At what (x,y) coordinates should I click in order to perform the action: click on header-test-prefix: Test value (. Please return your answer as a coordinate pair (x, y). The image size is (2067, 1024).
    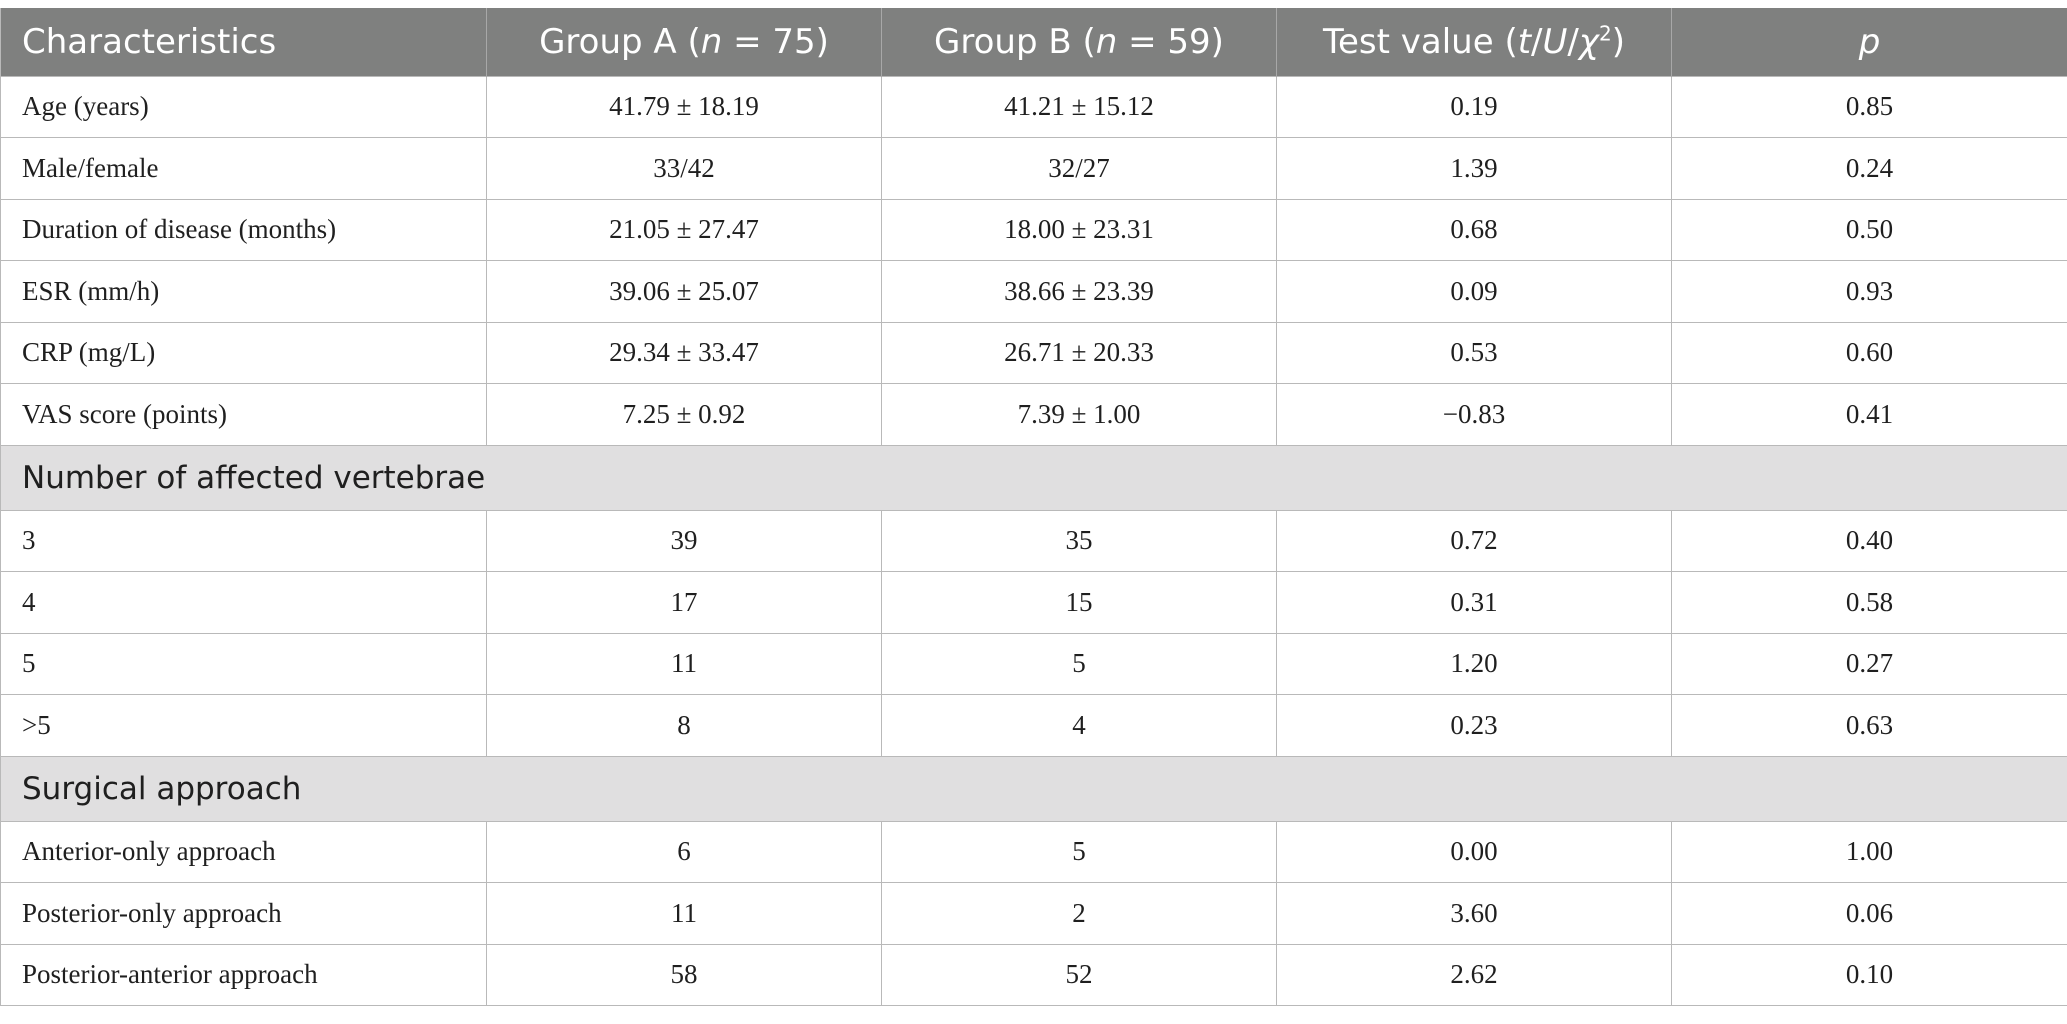
    Looking at the image, I should click on (1420, 41).